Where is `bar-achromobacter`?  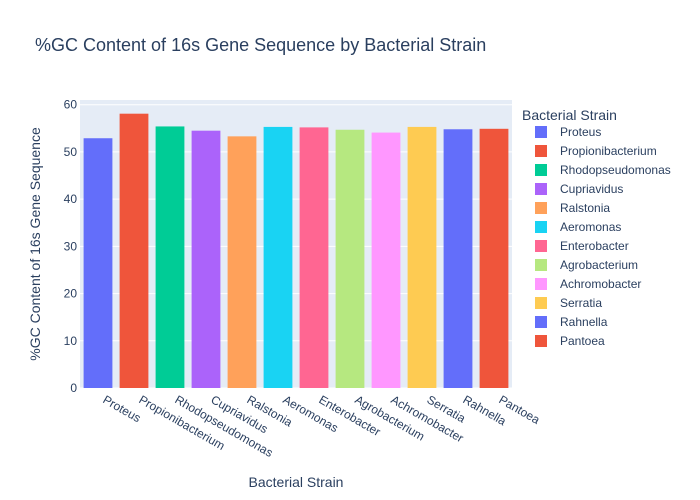
bar-achromobacter is located at coordinates (386, 260).